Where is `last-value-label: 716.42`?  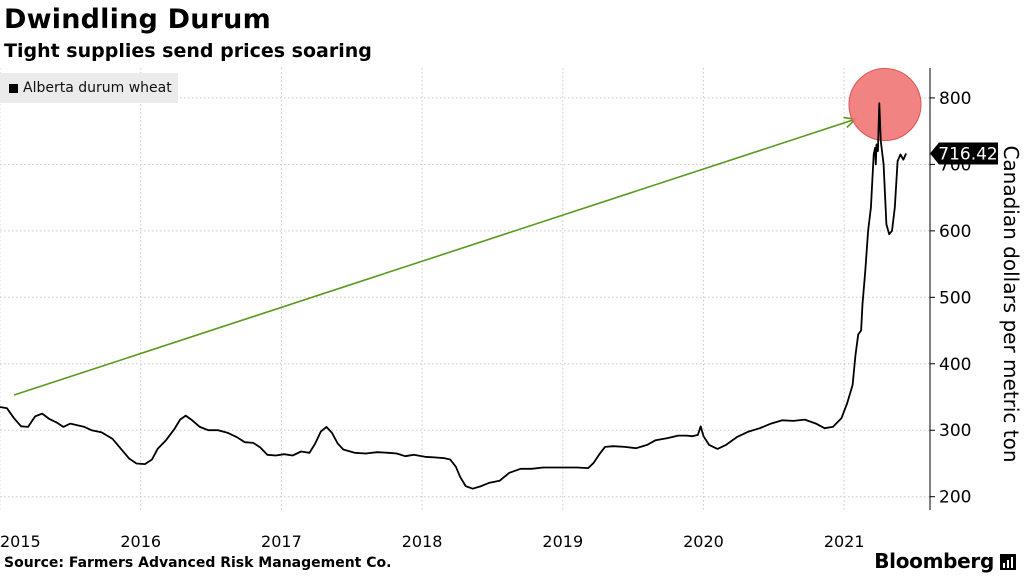 last-value-label: 716.42 is located at coordinates (964, 153).